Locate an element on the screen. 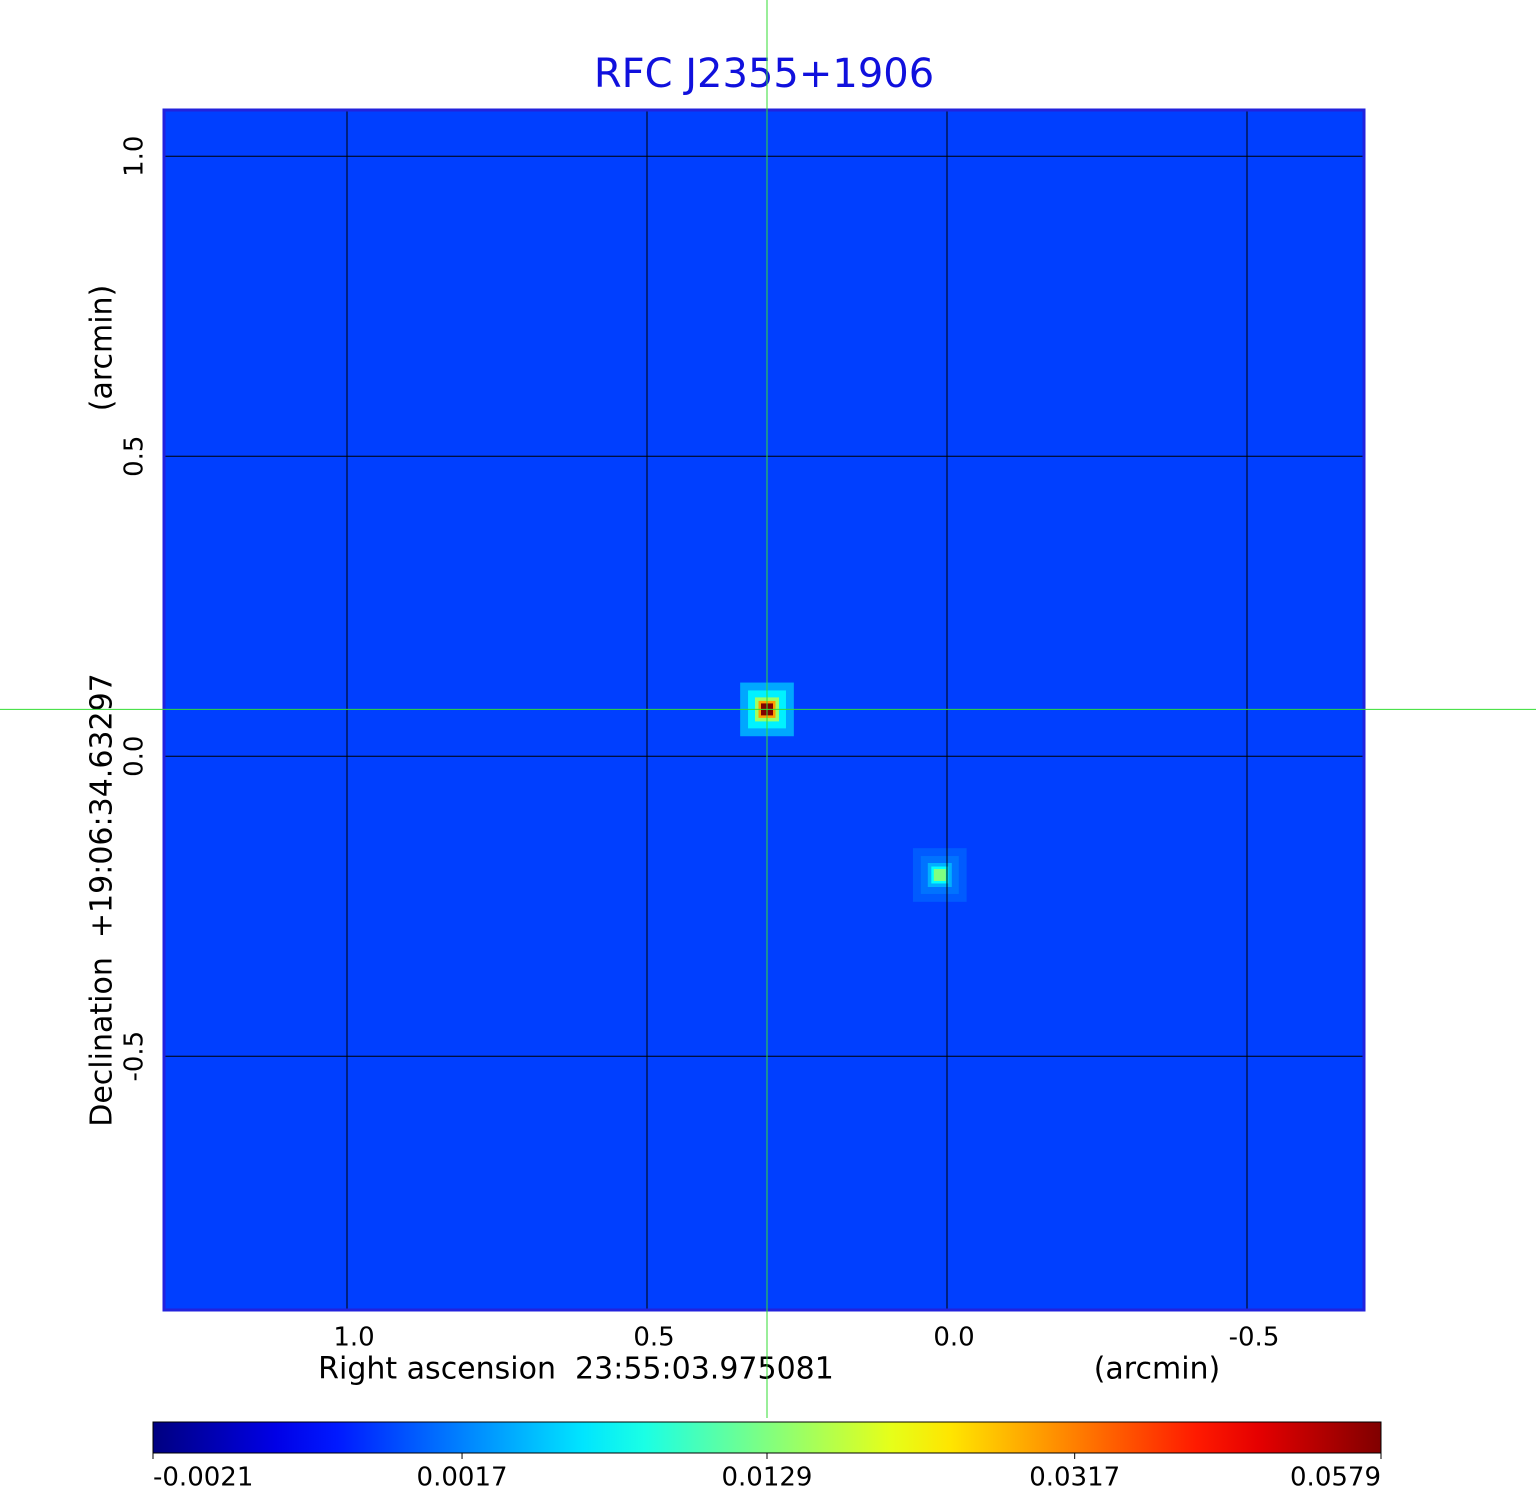 This screenshot has width=1536, height=1511. colorbar is located at coordinates (767, 1437).